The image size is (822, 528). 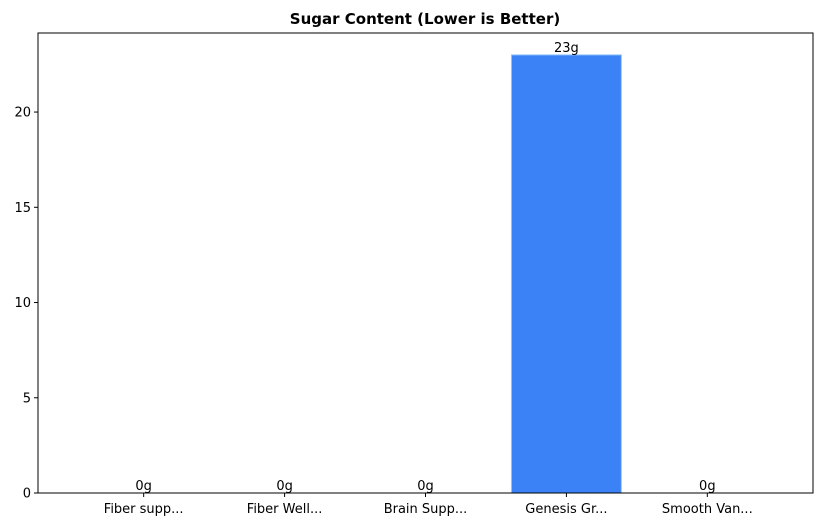 What do you see at coordinates (27, 398) in the screenshot?
I see `y-tick-label: 5` at bounding box center [27, 398].